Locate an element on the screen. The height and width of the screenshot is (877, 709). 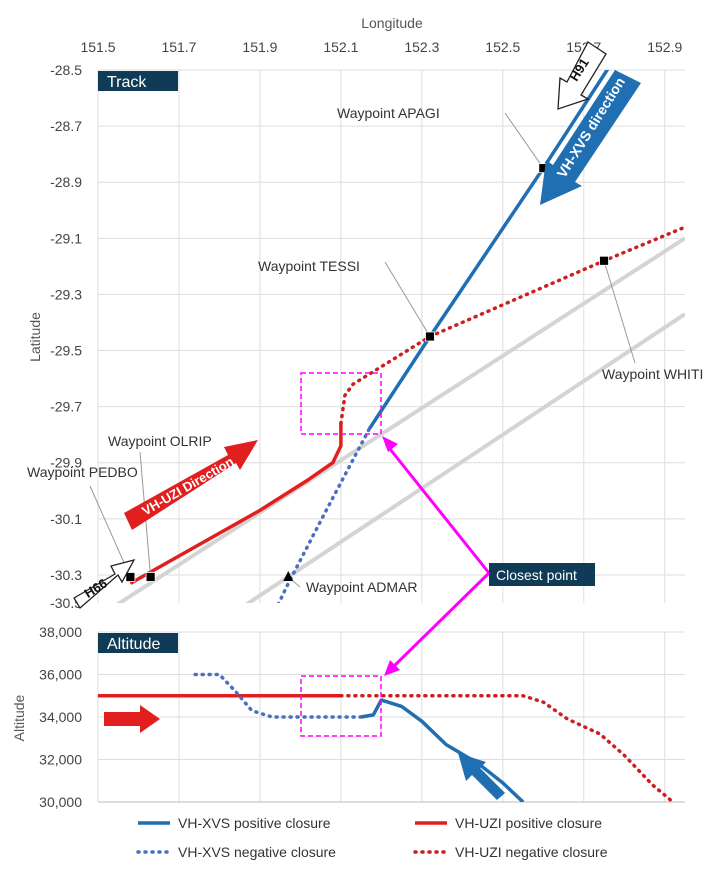
altitude-tick-label: 30,000 is located at coordinates (60, 802).